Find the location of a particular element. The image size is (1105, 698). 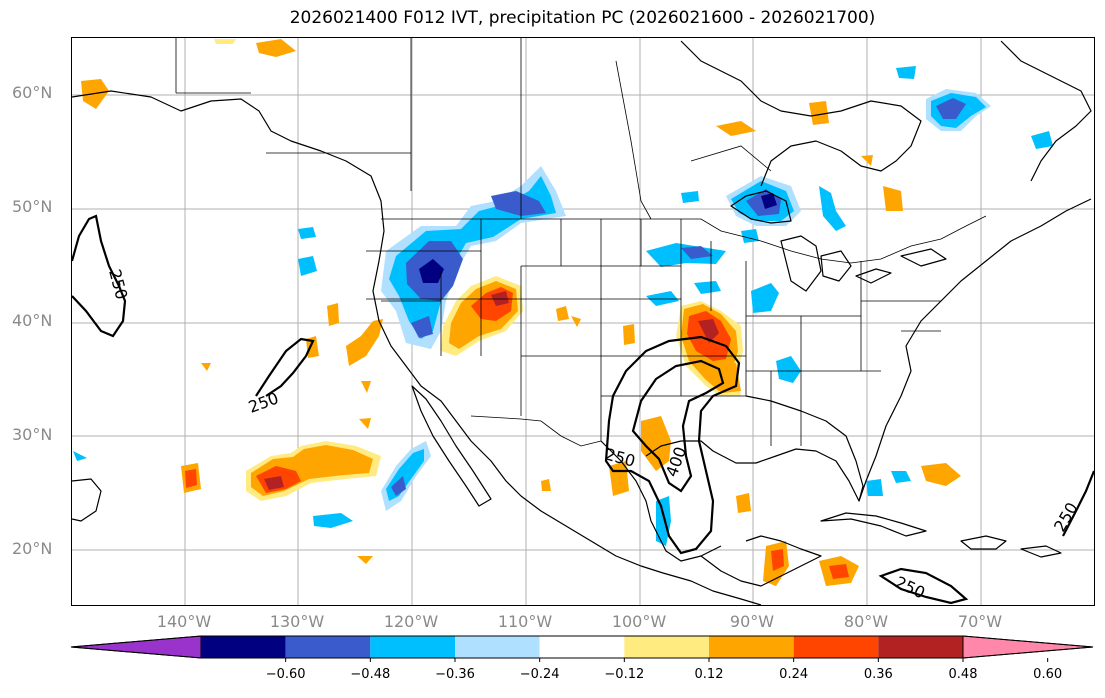

colorbar-extend-low is located at coordinates (136, 647).